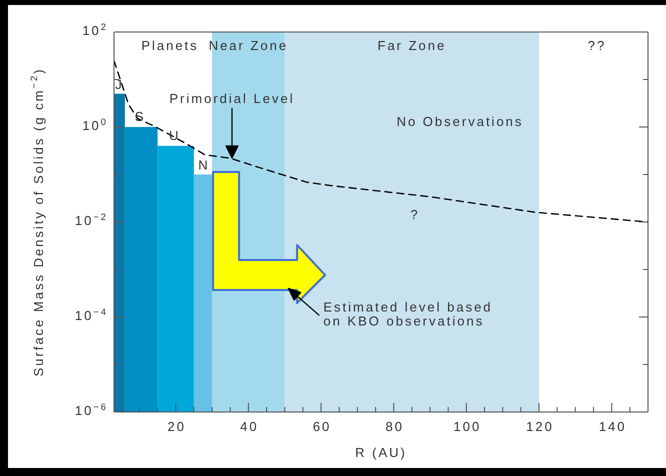 The width and height of the screenshot is (666, 476). Describe the element at coordinates (415, 214) in the screenshot. I see `annotation: ?` at that location.